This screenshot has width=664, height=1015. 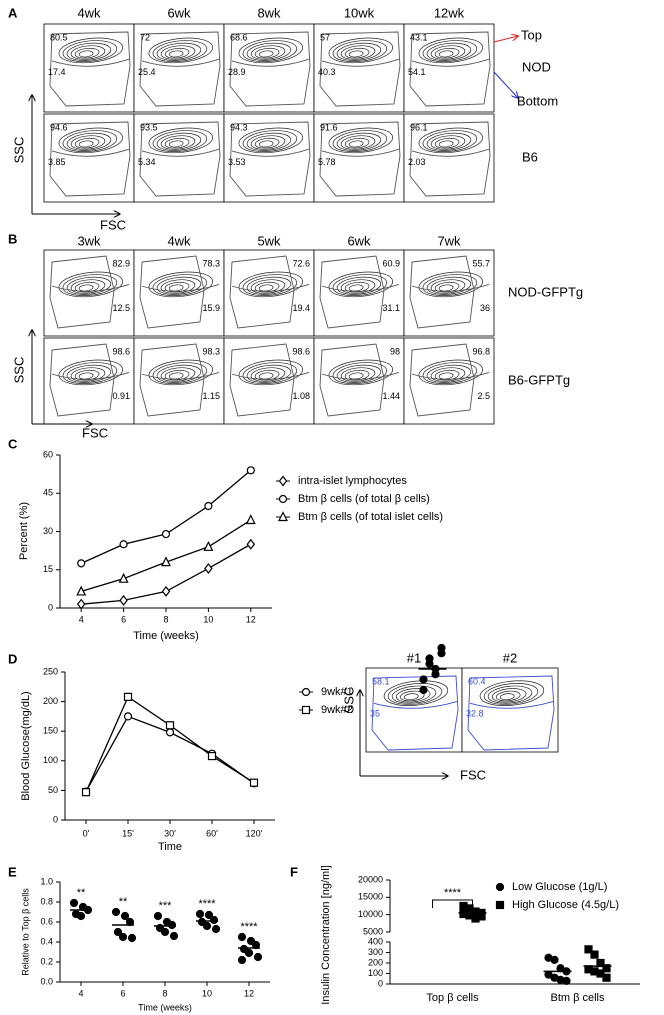 I want to click on column-header: #1, so click(x=414, y=657).